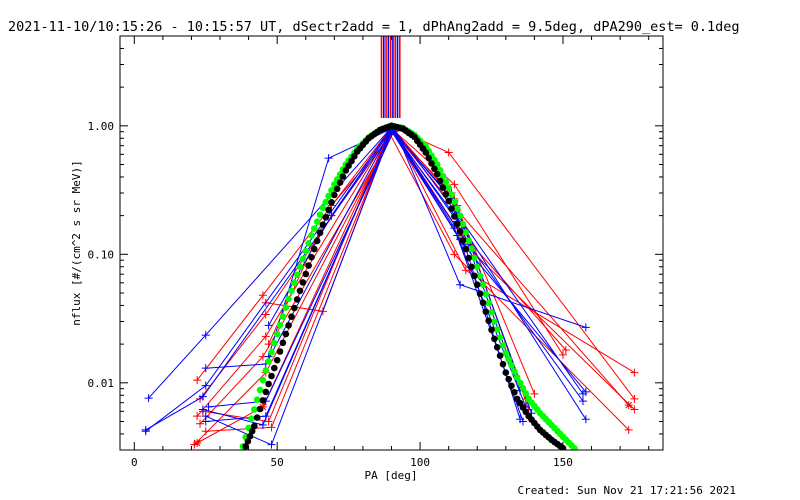 This screenshot has height=500, width=800. What do you see at coordinates (101, 254) in the screenshot?
I see `y-tick-label: 0.10` at bounding box center [101, 254].